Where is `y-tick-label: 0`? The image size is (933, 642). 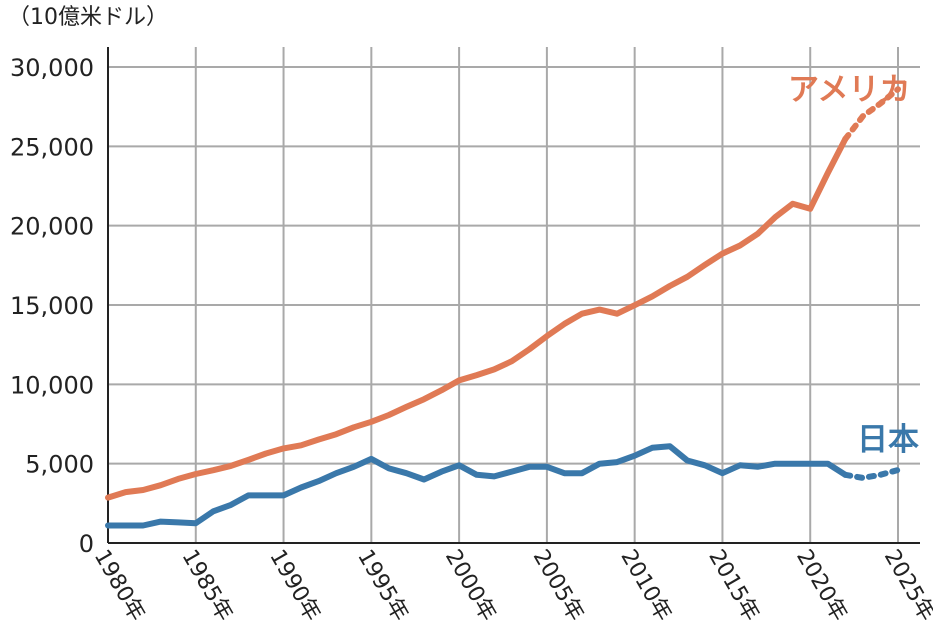
y-tick-label: 0 is located at coordinates (86, 544).